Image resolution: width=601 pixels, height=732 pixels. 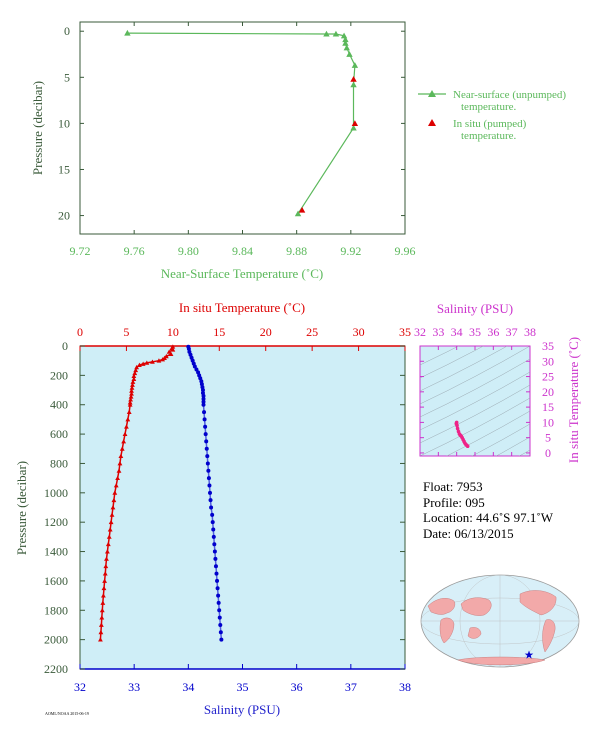 What do you see at coordinates (173, 332) in the screenshot?
I see `temperature-tick-label: 10` at bounding box center [173, 332].